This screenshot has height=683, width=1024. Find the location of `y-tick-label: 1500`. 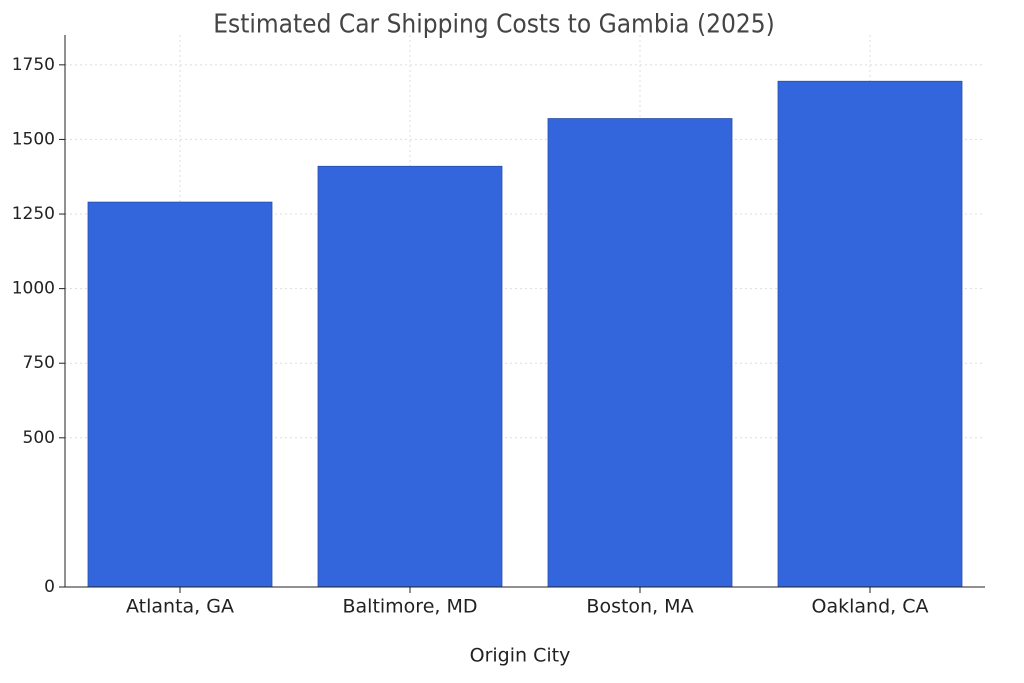

y-tick-label: 1500 is located at coordinates (33, 139).